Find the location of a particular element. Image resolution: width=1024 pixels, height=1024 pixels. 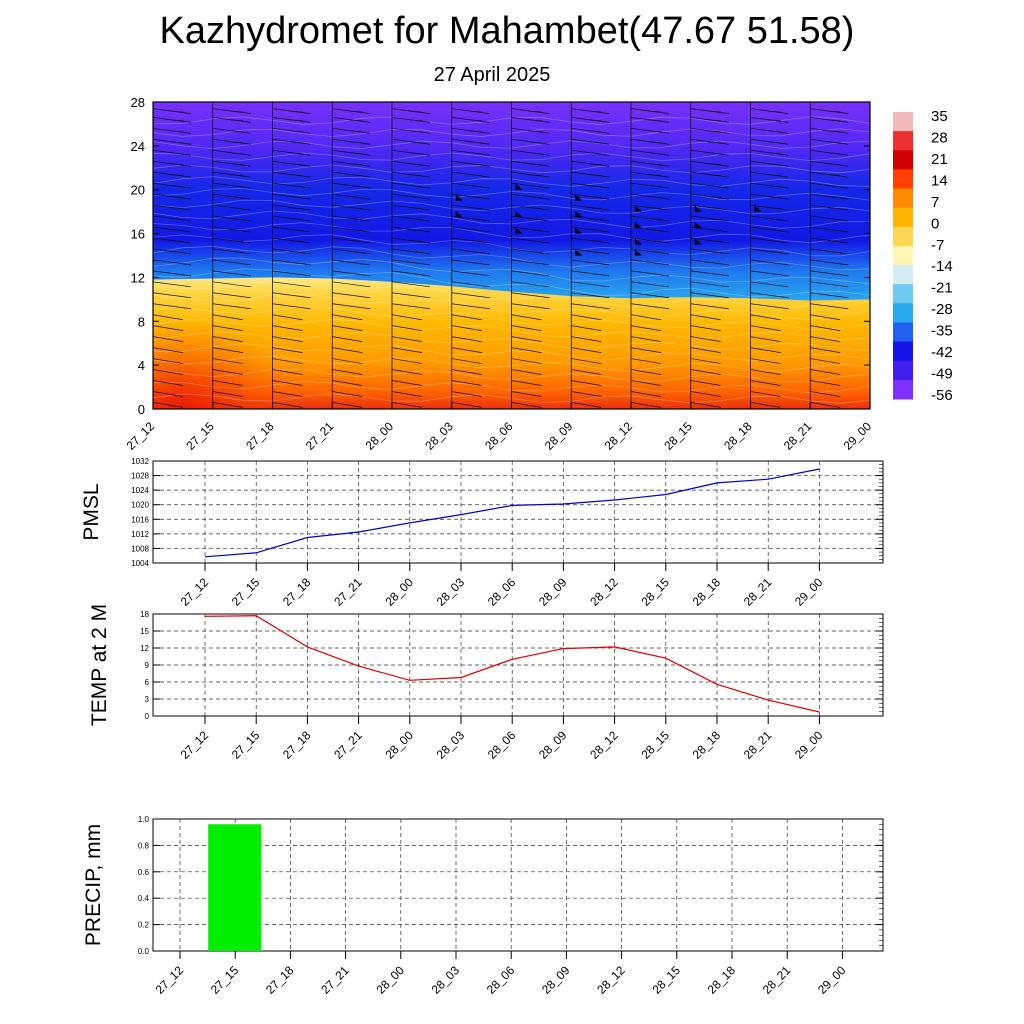

x-tick-label: 28_18 is located at coordinates (722, 980).